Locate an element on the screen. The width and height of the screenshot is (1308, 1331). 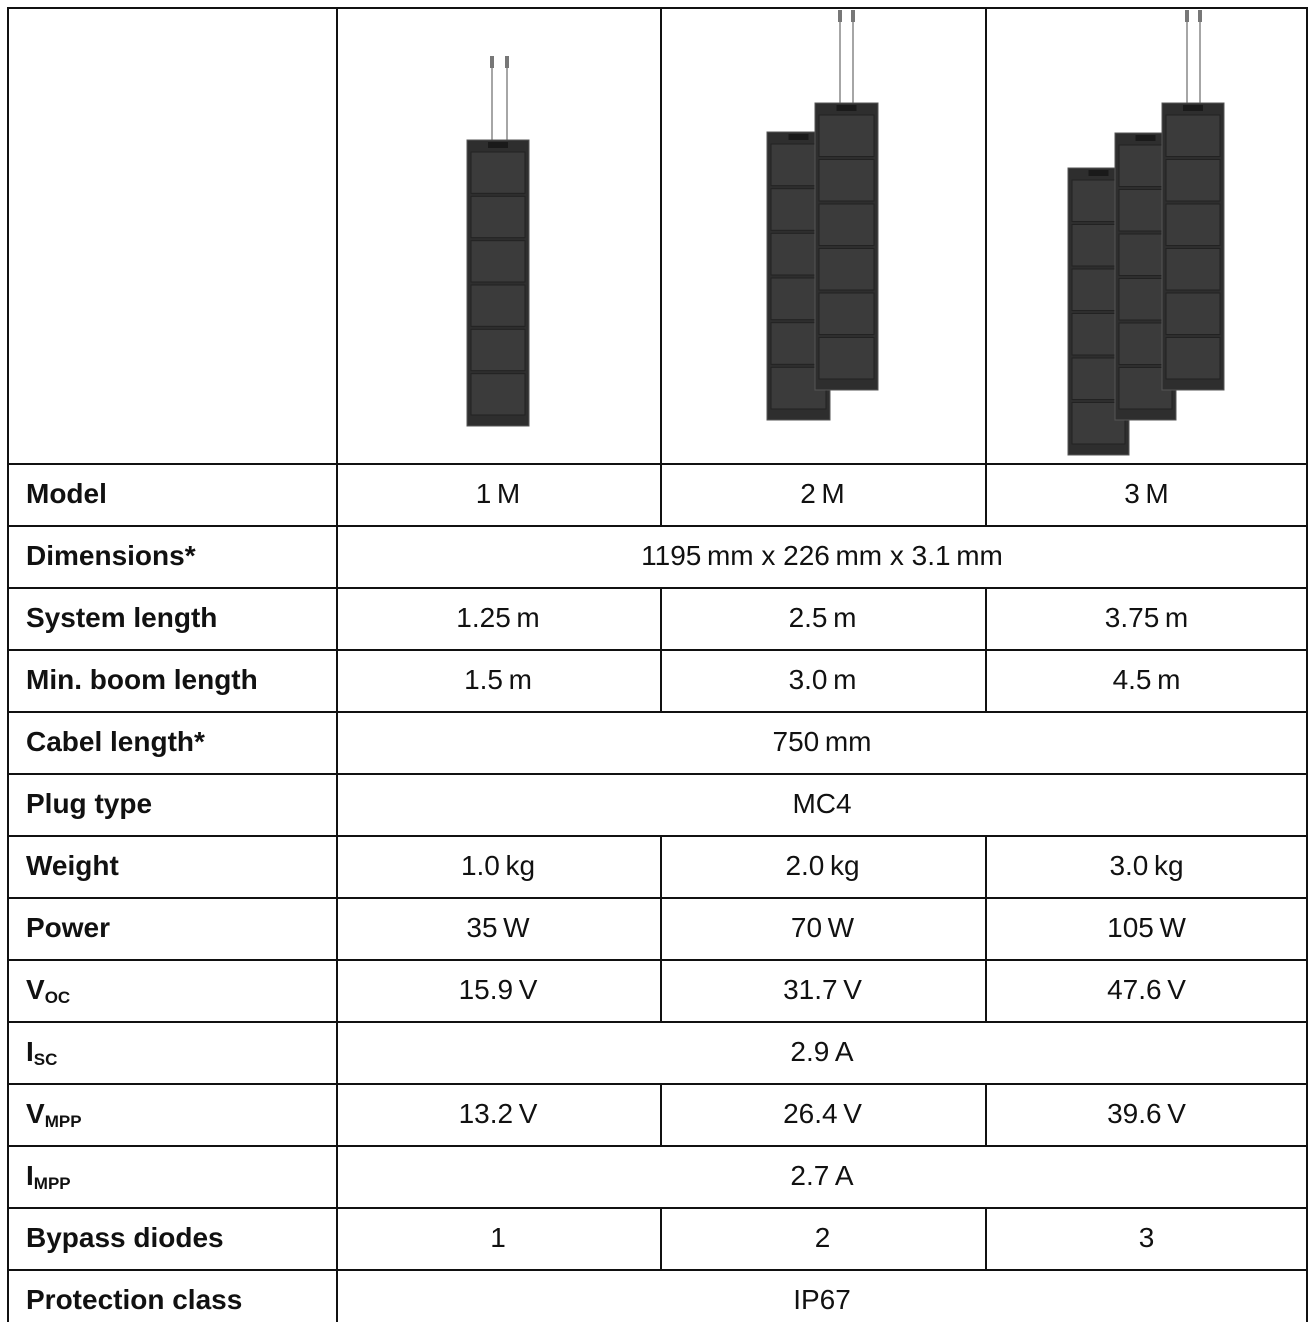
cell-value: 1195 mm x 226 mm x 3.1 mm is located at coordinates (822, 555).